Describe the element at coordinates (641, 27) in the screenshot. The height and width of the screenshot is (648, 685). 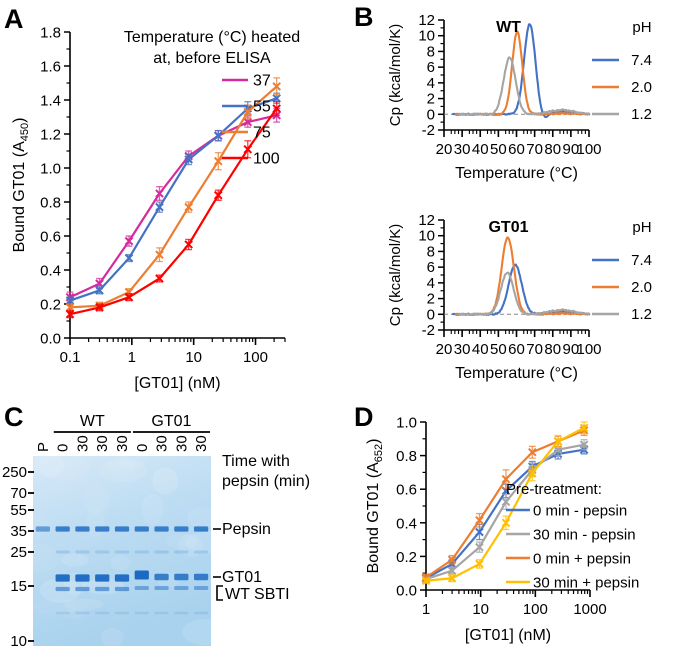
I see `legend-header-ph: pH` at that location.